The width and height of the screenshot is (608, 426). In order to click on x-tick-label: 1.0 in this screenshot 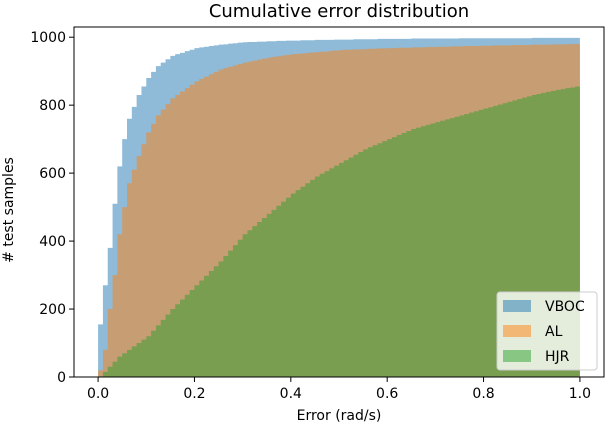, I will do `click(580, 394)`.